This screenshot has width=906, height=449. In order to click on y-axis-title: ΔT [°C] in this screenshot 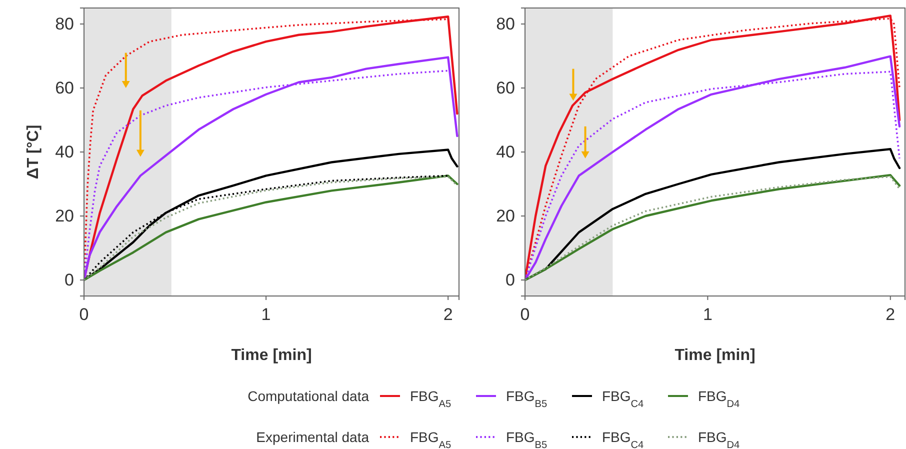, I will do `click(33, 152)`.